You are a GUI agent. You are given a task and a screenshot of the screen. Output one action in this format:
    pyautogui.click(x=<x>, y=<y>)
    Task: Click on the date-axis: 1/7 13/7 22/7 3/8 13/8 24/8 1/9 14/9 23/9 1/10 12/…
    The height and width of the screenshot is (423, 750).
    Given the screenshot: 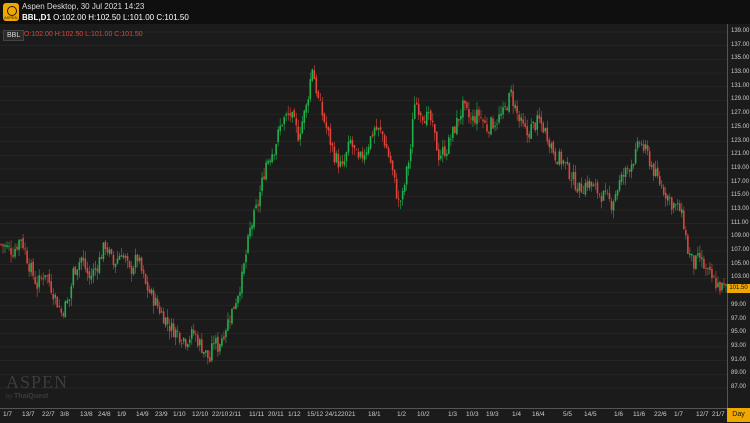 What is the action you would take?
    pyautogui.click(x=363, y=415)
    